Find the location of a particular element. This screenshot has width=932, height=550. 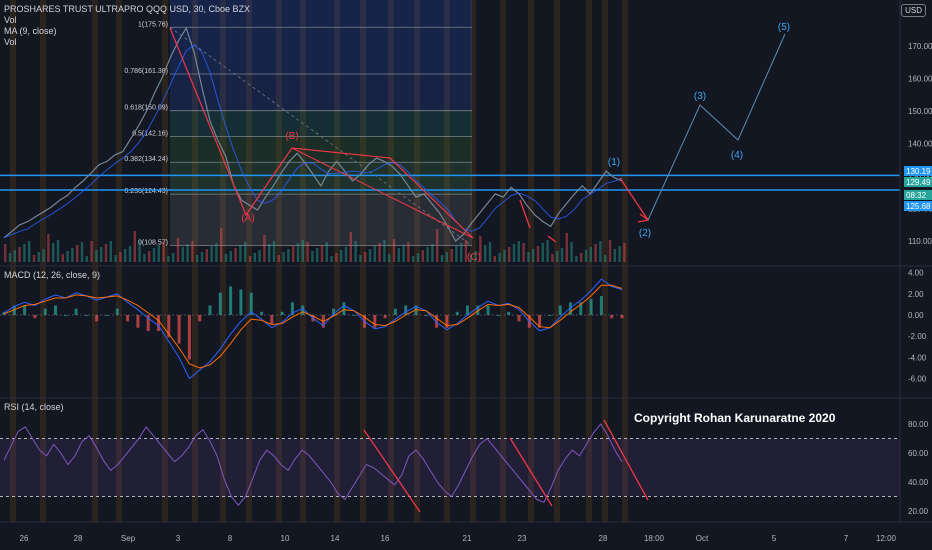

time-axis-label: 16 is located at coordinates (385, 538).